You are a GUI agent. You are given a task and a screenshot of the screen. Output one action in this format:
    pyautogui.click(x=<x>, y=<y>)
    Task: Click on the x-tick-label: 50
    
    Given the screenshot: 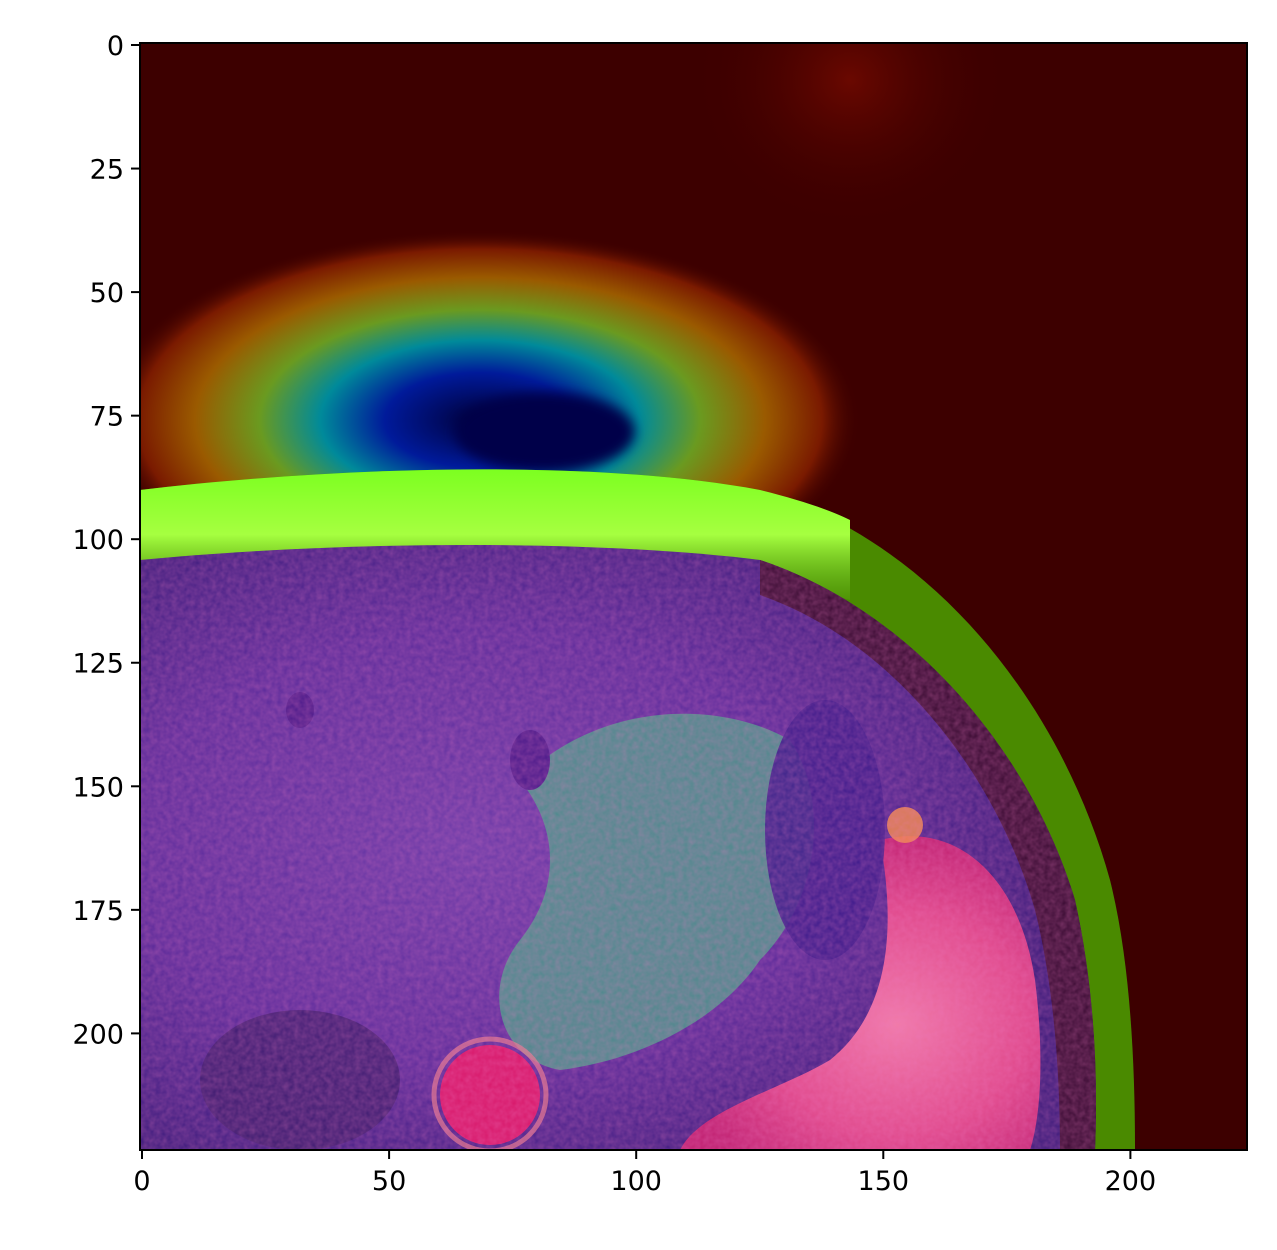 What is the action you would take?
    pyautogui.click(x=389, y=1181)
    